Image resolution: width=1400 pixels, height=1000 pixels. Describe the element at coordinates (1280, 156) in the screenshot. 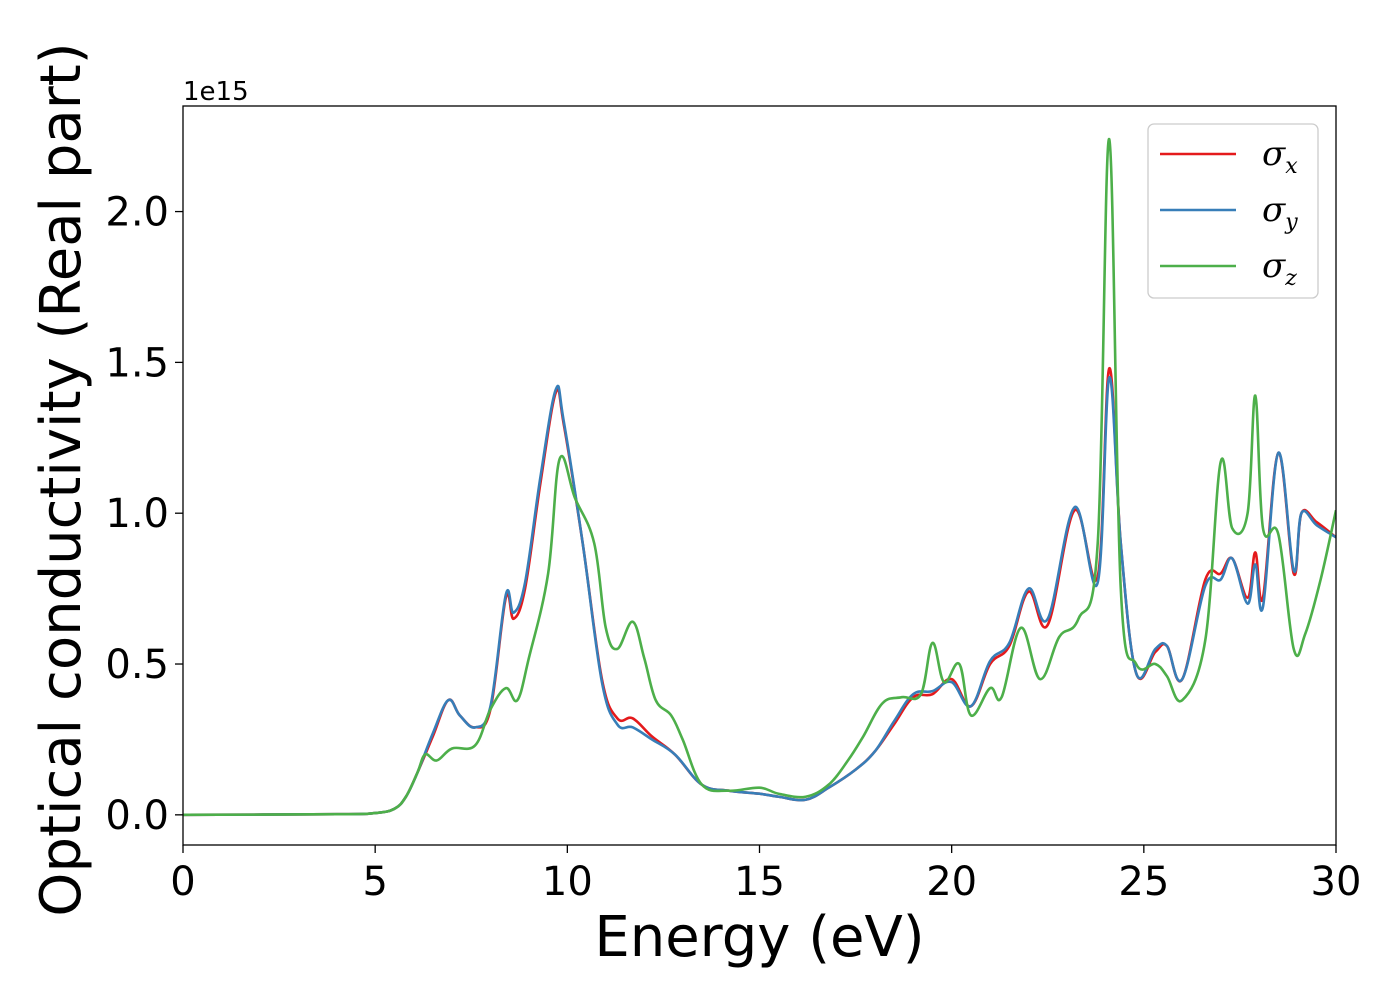

I see `legend-label-x: σx` at that location.